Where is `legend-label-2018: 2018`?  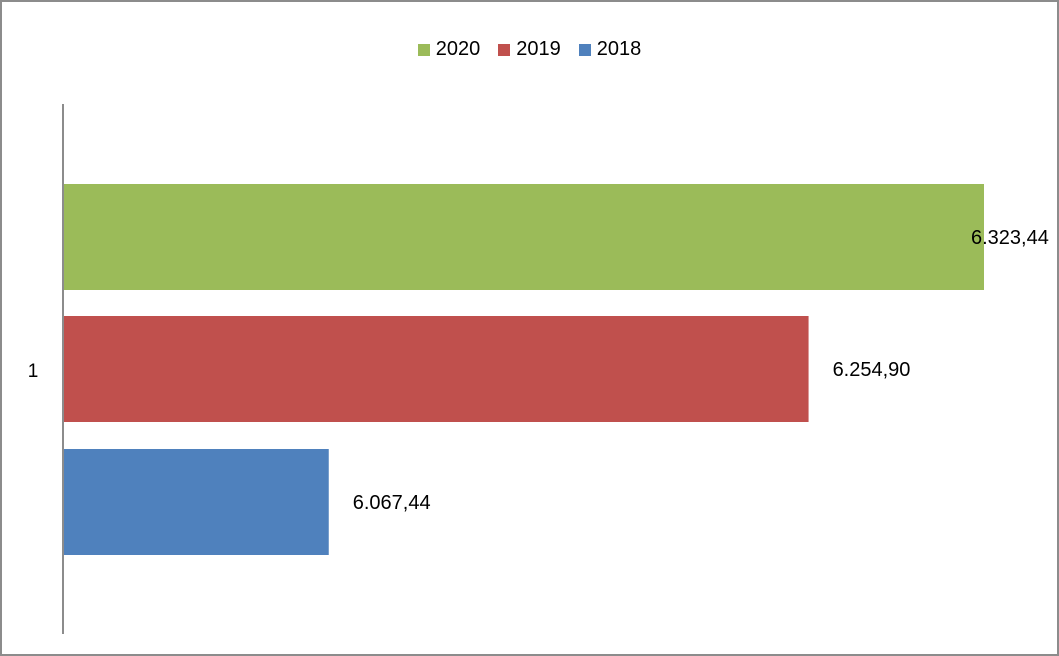
legend-label-2018: 2018 is located at coordinates (619, 49).